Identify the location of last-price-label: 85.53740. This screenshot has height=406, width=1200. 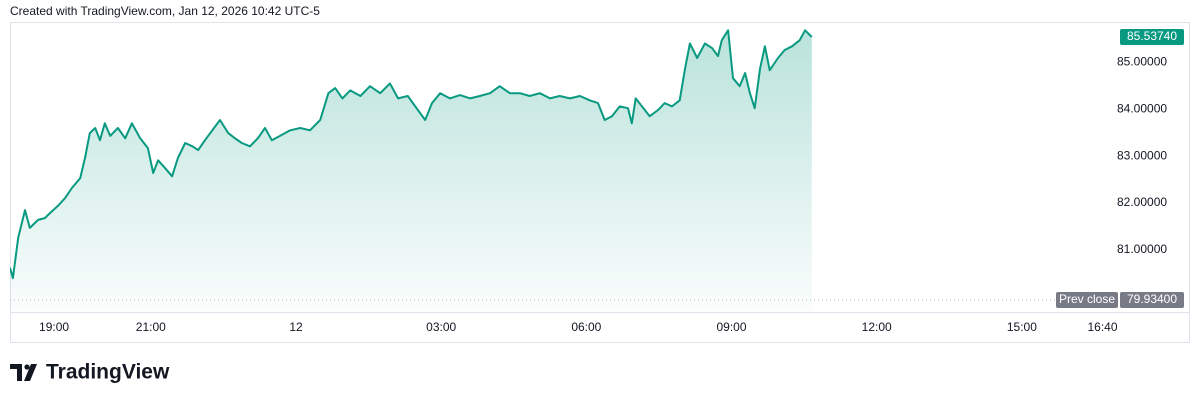
(1152, 36).